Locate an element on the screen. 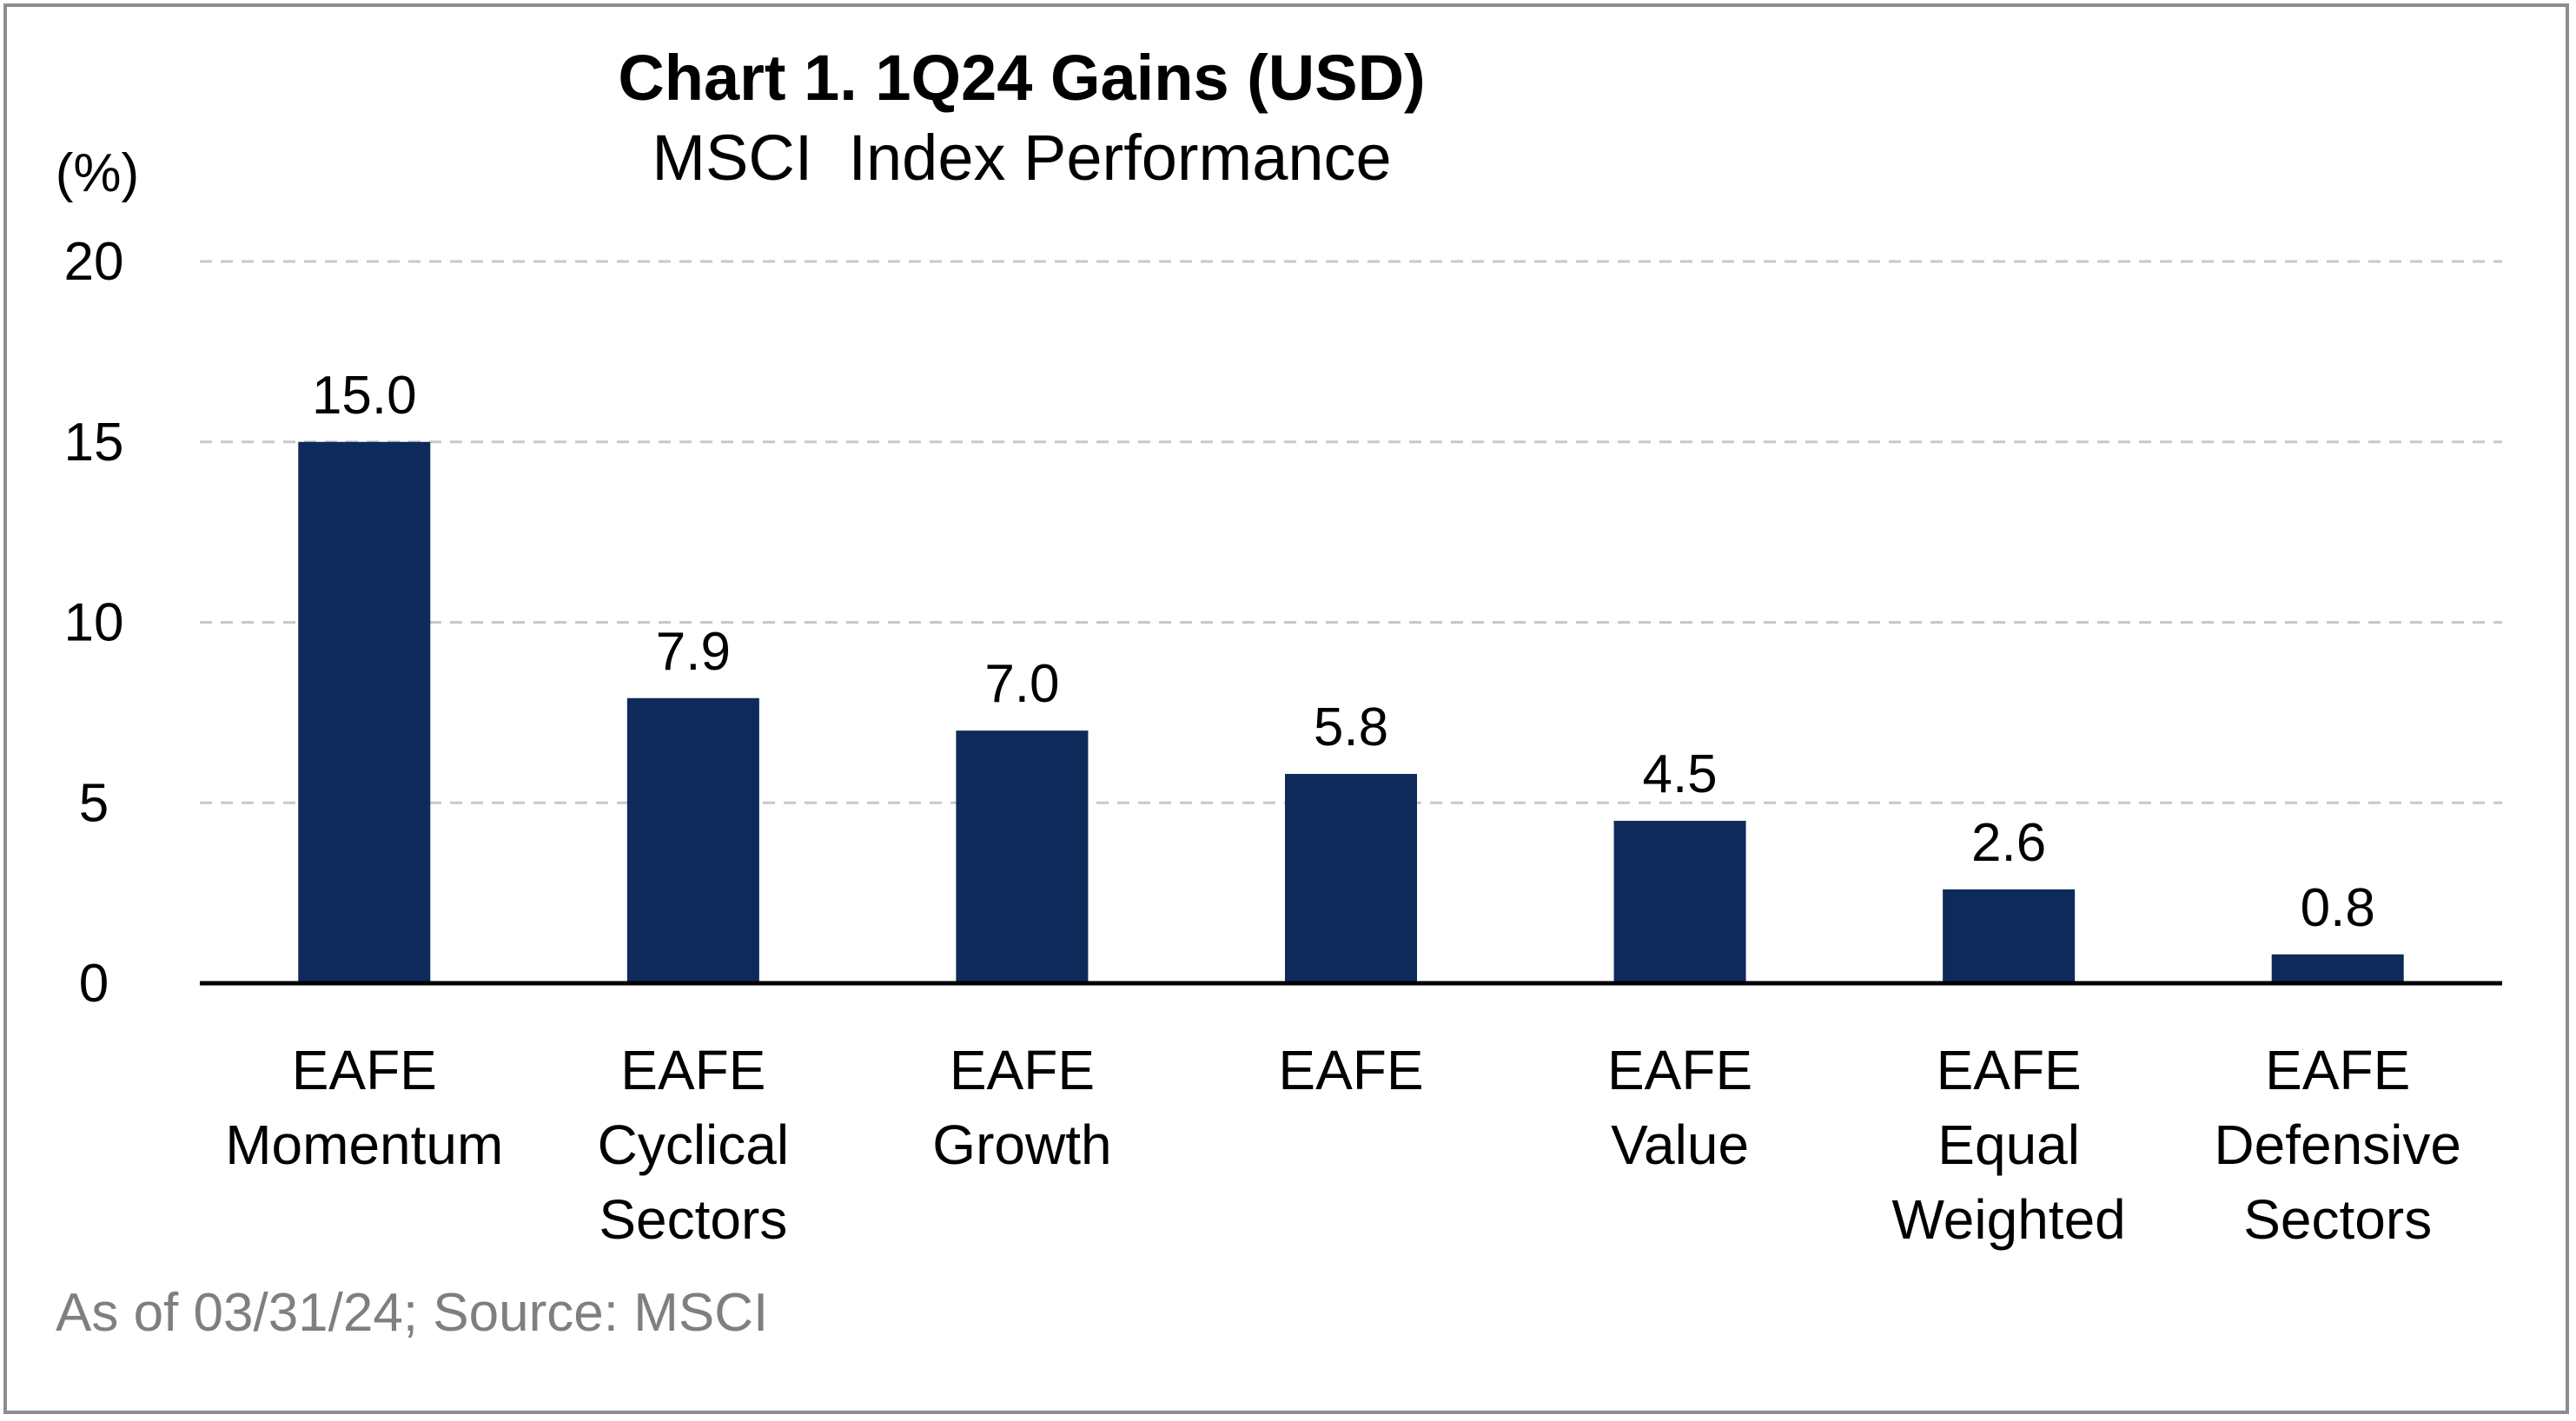 The height and width of the screenshot is (1421, 2576). bar-value-label-1: 7.9 is located at coordinates (693, 652).